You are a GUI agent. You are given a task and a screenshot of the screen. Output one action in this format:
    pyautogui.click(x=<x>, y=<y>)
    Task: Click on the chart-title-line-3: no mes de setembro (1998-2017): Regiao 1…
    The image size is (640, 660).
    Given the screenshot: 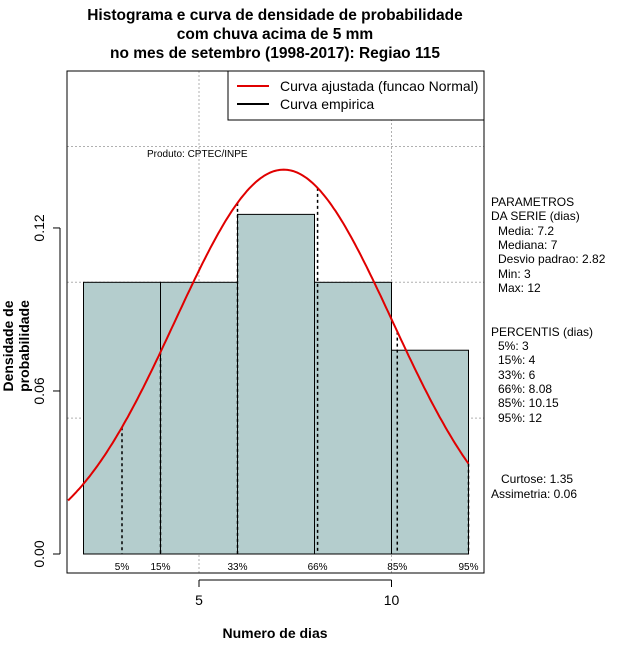 What is the action you would take?
    pyautogui.click(x=275, y=53)
    